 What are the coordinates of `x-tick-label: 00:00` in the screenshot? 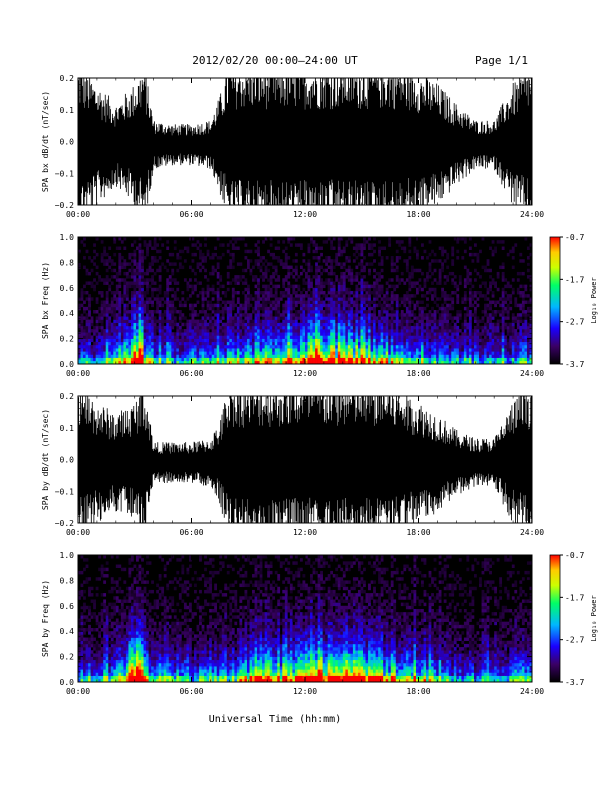 It's located at (78, 214).